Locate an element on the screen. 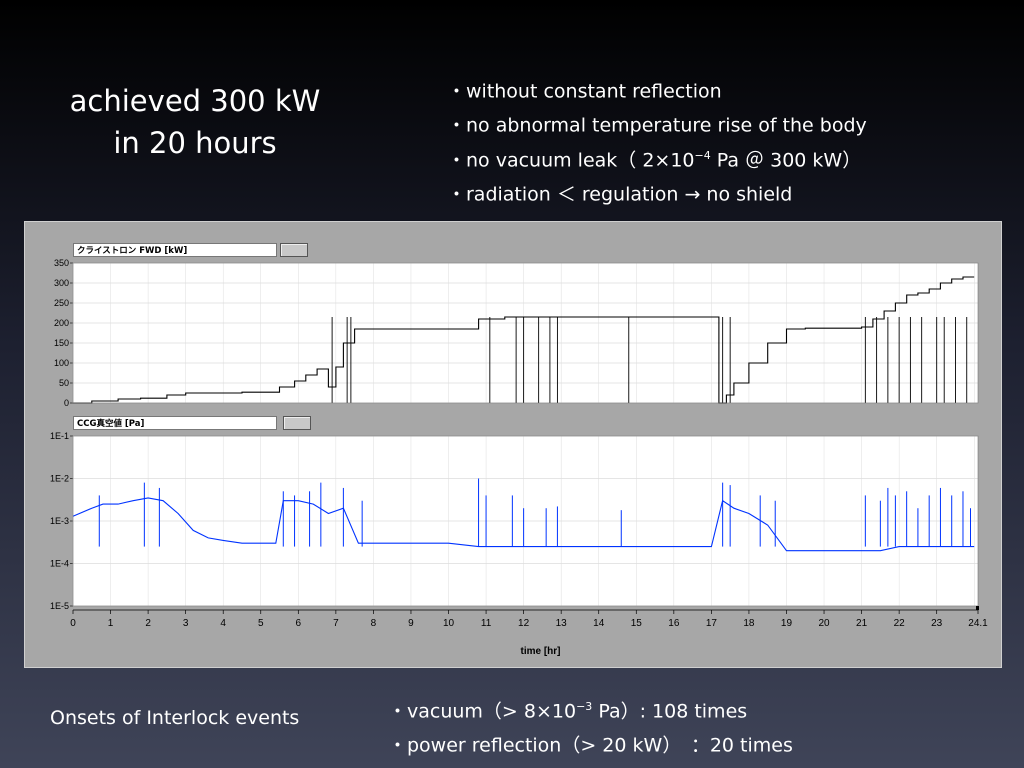 The height and width of the screenshot is (768, 1024). x-tick-label: 10 is located at coordinates (449, 623).